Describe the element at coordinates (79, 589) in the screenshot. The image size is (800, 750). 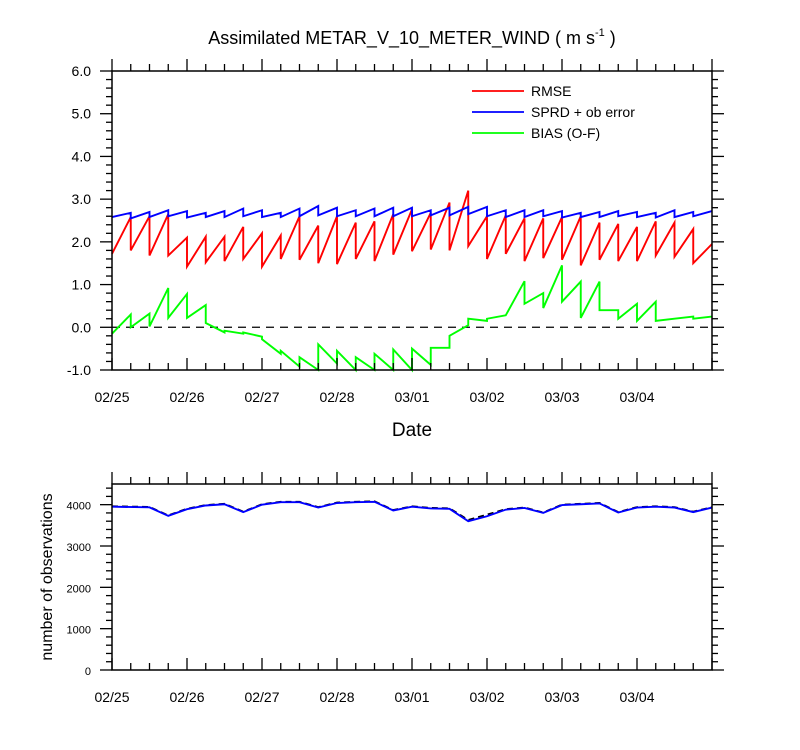
I see `bottom-y-tick-label: 2000` at that location.